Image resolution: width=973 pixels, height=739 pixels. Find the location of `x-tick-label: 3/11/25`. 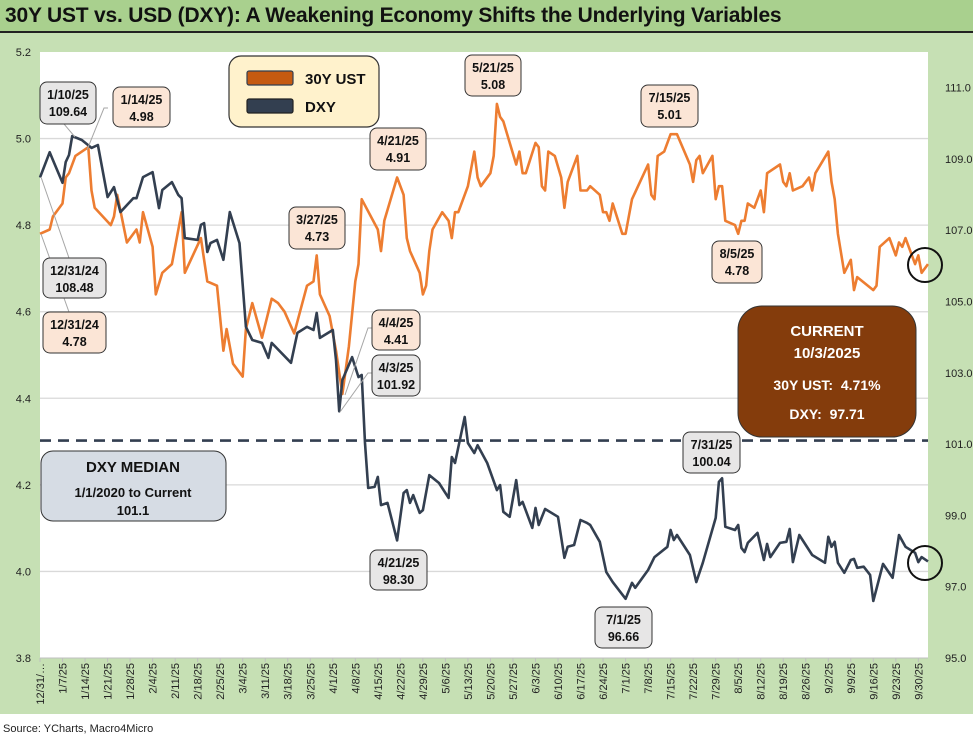

x-tick-label: 3/11/25 is located at coordinates (266, 681).